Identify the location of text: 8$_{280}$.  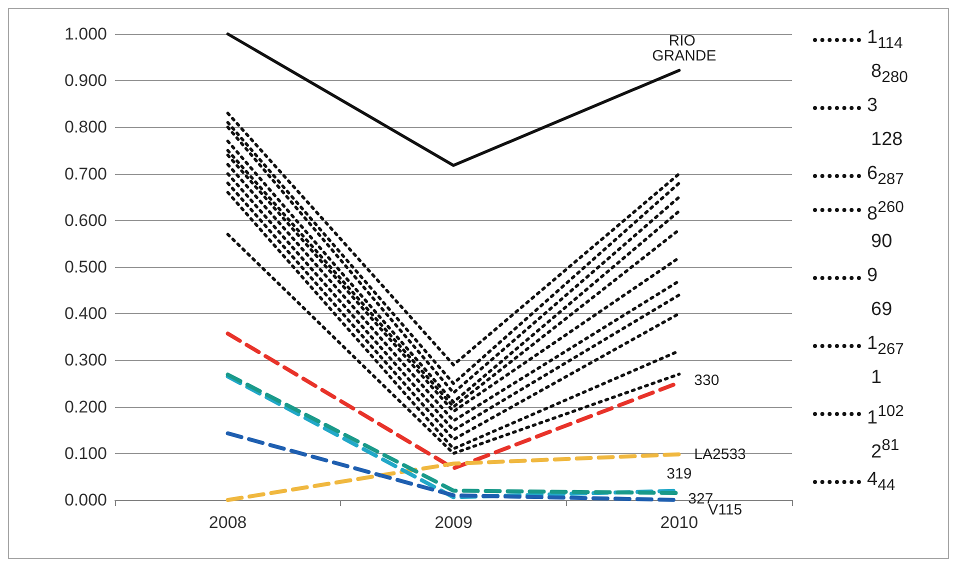
(889, 74).